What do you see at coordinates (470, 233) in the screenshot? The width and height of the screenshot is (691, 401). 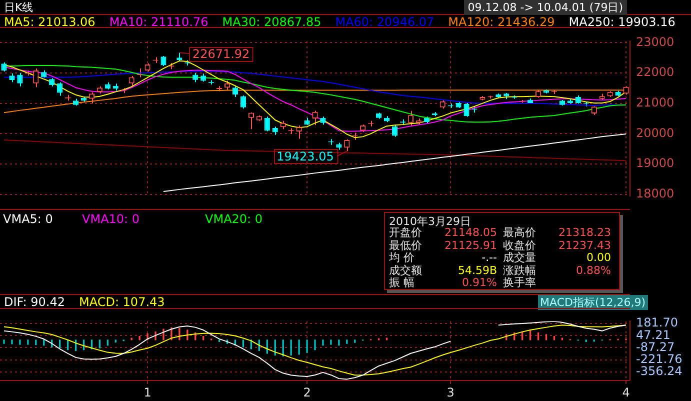 I see `text: 21148.05` at bounding box center [470, 233].